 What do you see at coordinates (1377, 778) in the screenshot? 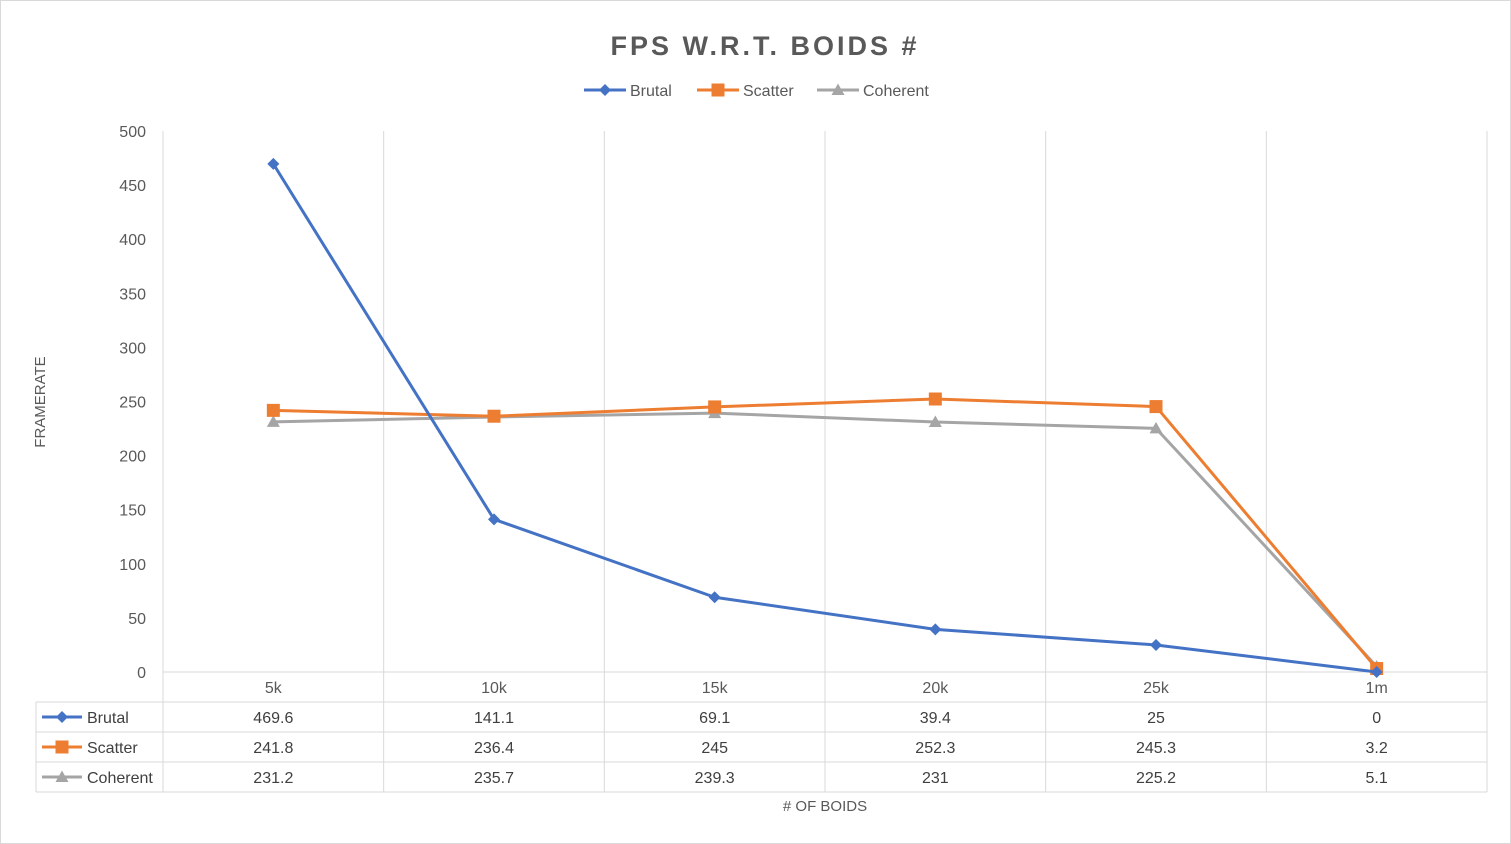
I see `table-cell-value: 5.1` at bounding box center [1377, 778].